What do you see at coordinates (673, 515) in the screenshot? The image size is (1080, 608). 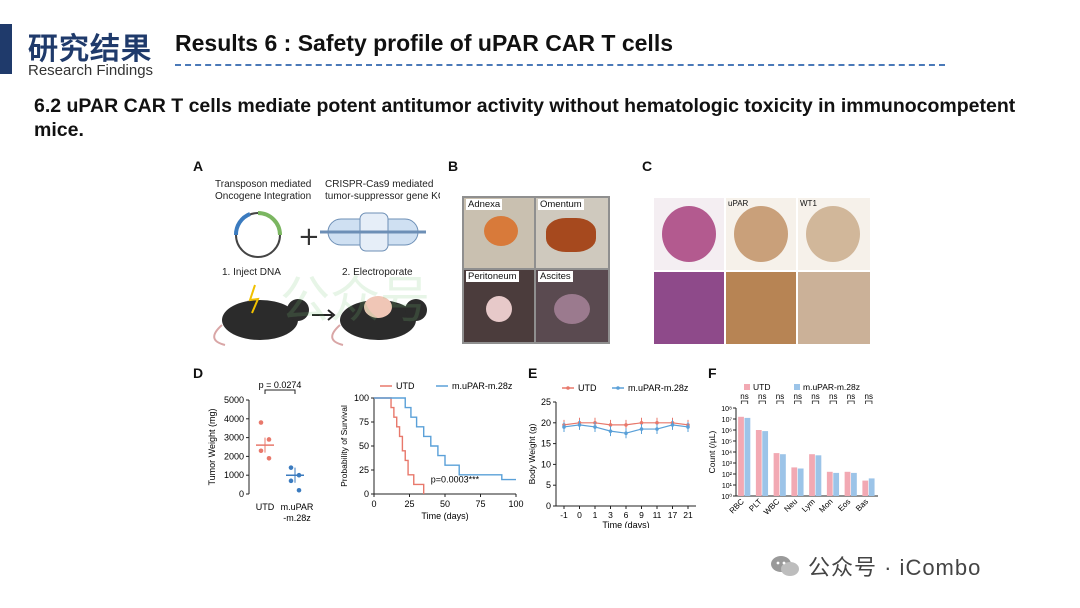 I see `x-tick-label: 17` at bounding box center [673, 515].